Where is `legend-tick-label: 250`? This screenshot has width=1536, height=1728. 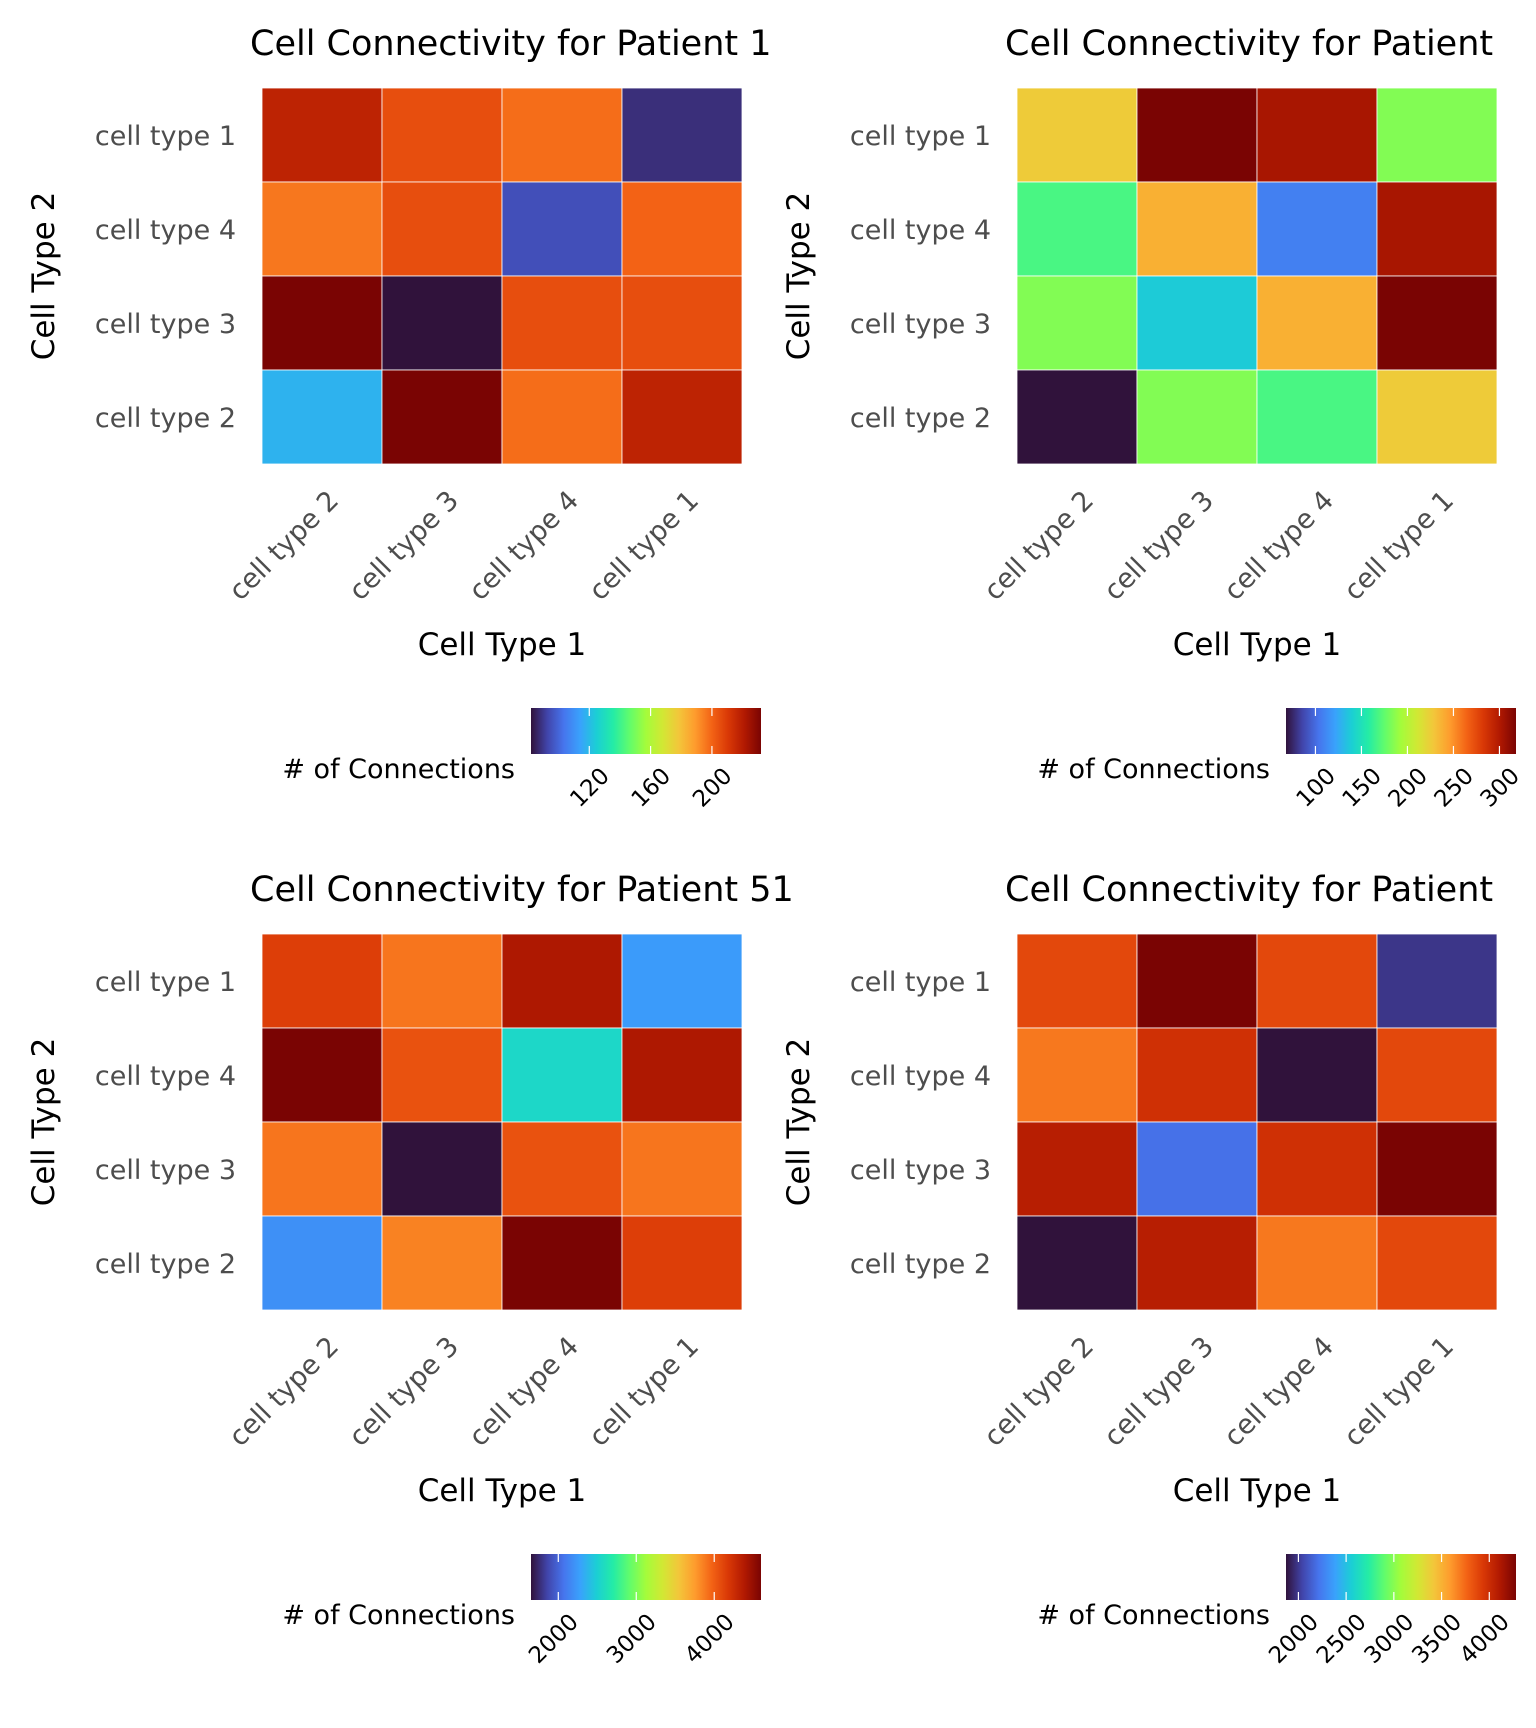
legend-tick-label: 250 is located at coordinates (1454, 787).